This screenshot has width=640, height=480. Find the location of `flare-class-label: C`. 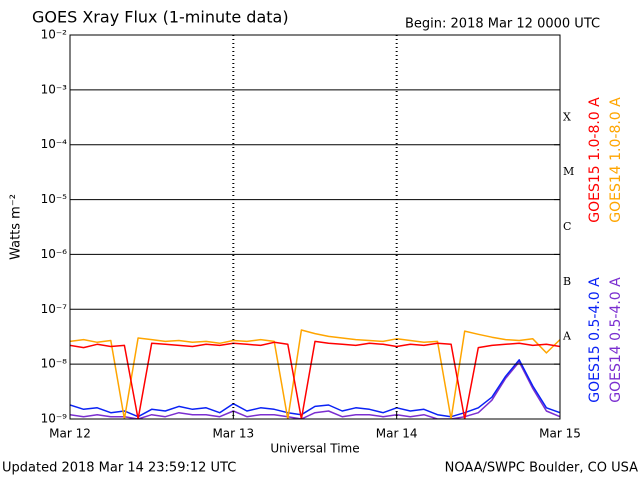

flare-class-label: C is located at coordinates (567, 226).